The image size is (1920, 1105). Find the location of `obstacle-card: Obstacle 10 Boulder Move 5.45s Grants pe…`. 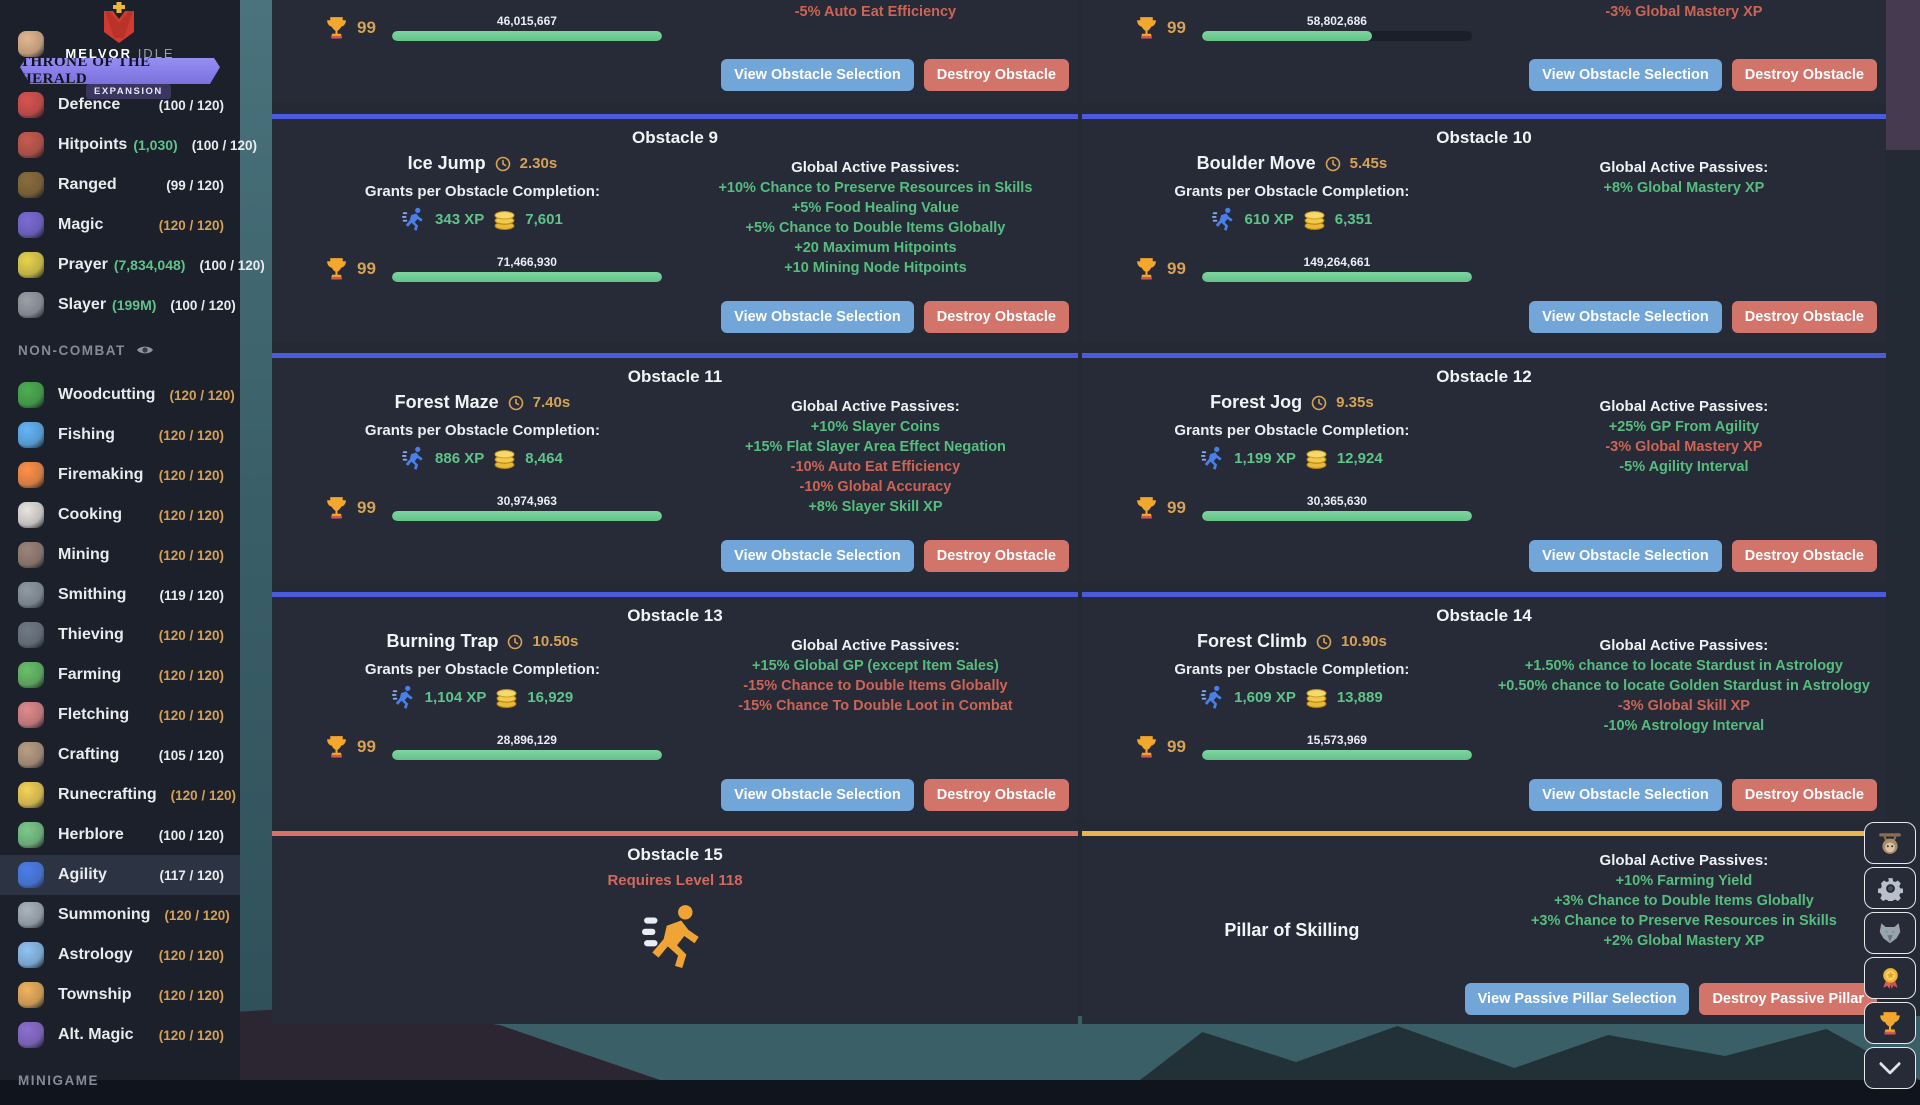

obstacle-card: Obstacle 10 Boulder Move 5.45s Grants pe… is located at coordinates (1484, 228).